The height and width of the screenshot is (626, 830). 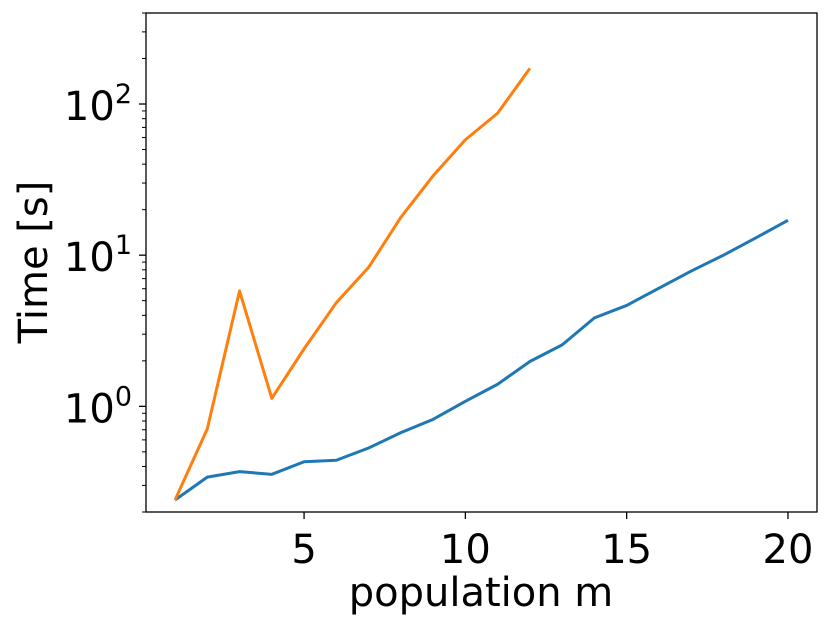 What do you see at coordinates (144, 262) in the screenshot?
I see `y-minor-ticks` at bounding box center [144, 262].